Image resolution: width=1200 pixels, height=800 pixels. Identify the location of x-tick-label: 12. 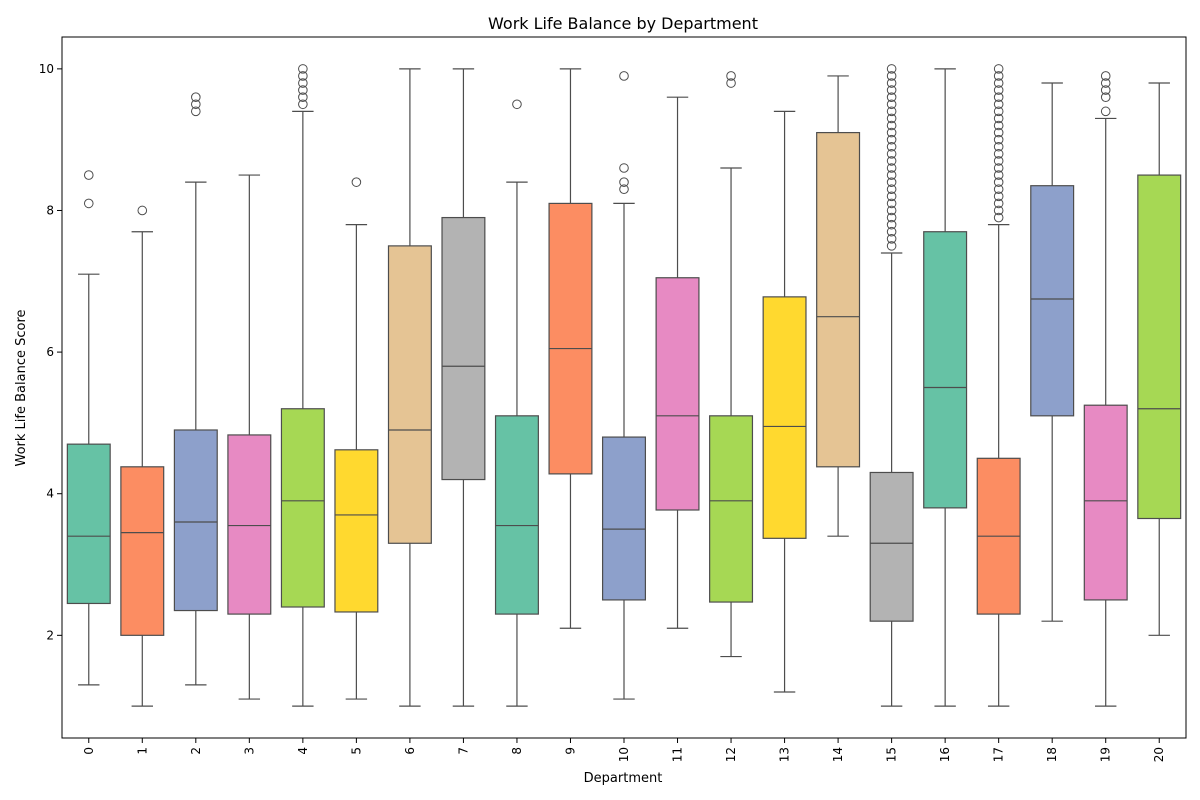
(731, 754).